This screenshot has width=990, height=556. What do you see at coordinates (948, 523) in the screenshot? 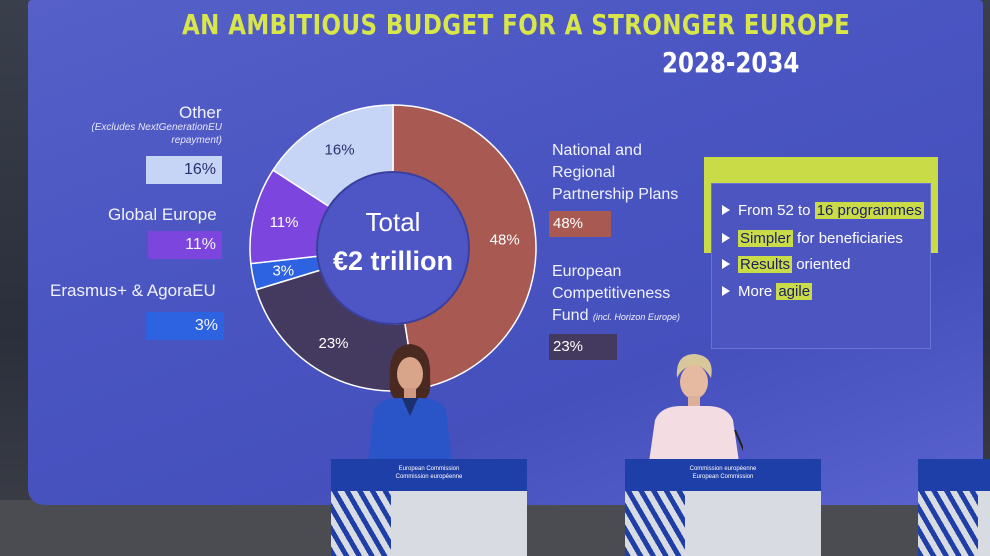
I see `podium-right-stripes` at bounding box center [948, 523].